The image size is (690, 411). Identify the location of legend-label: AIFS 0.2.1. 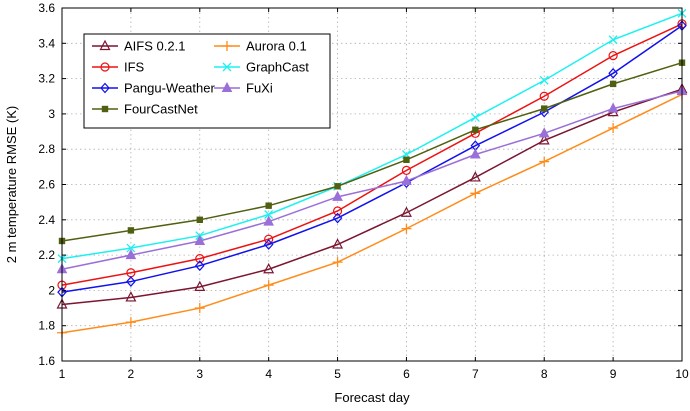
(154, 46).